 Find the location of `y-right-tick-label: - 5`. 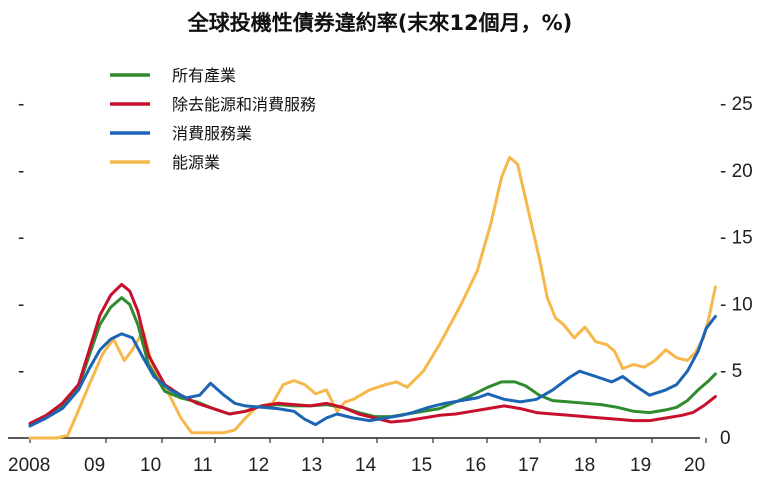

y-right-tick-label: - 5 is located at coordinates (731, 371).